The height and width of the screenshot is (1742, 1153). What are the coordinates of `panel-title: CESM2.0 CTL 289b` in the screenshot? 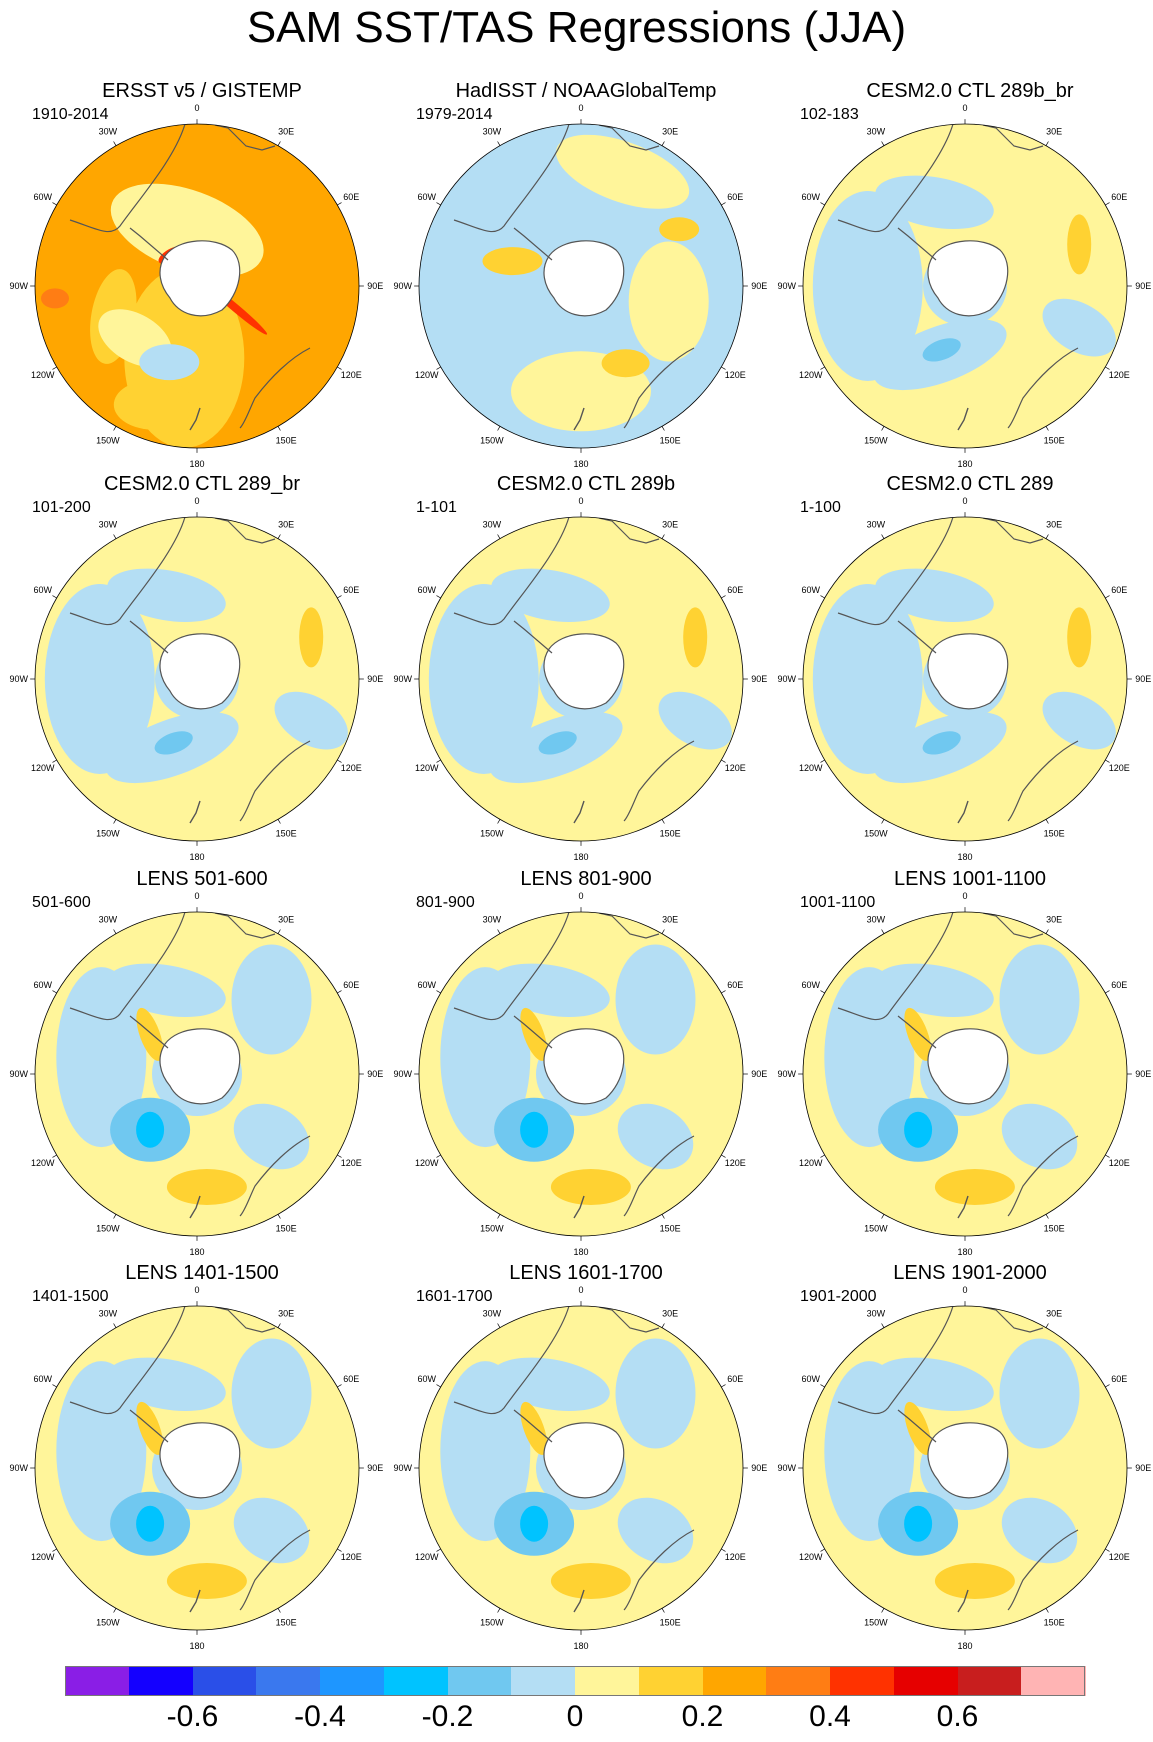 It's located at (586, 484).